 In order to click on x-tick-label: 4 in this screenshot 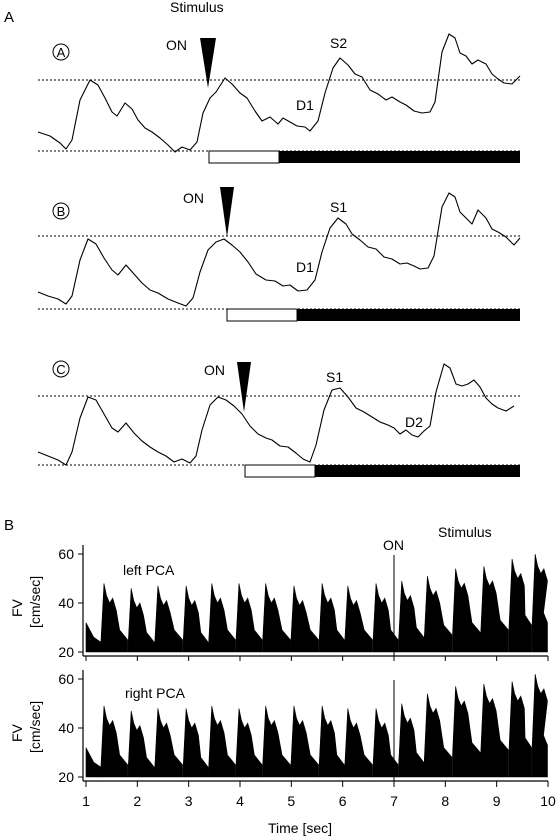, I will do `click(240, 801)`.